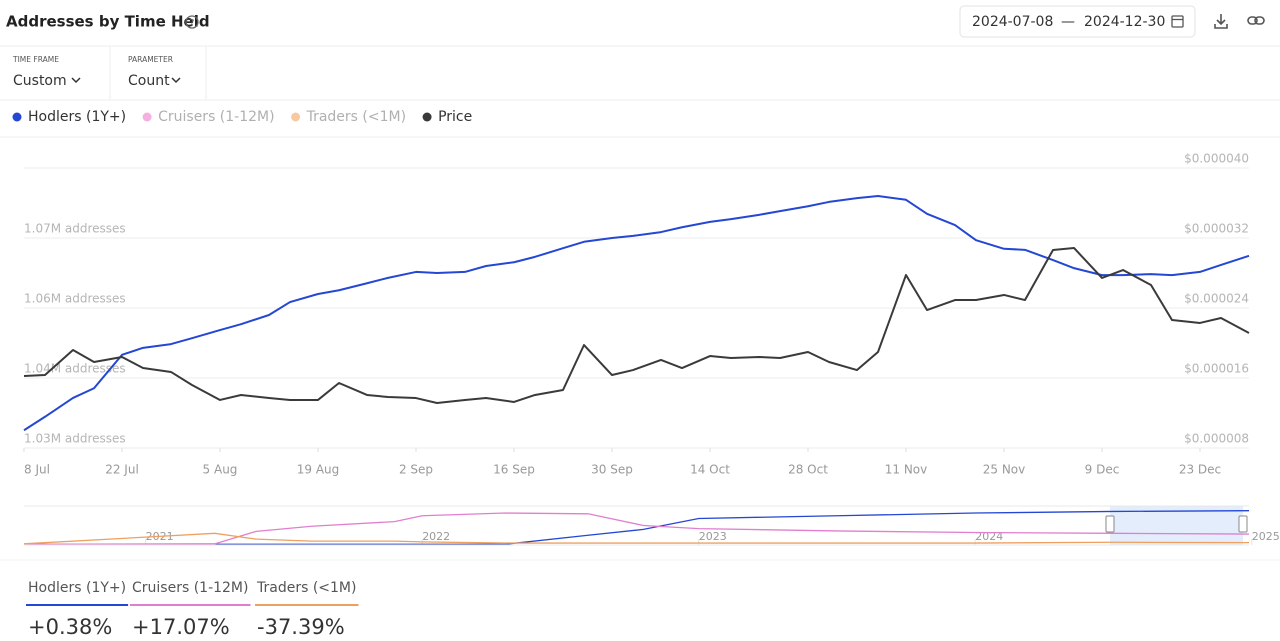  Describe the element at coordinates (40, 81) in the screenshot. I see `control-value: Custom` at that location.